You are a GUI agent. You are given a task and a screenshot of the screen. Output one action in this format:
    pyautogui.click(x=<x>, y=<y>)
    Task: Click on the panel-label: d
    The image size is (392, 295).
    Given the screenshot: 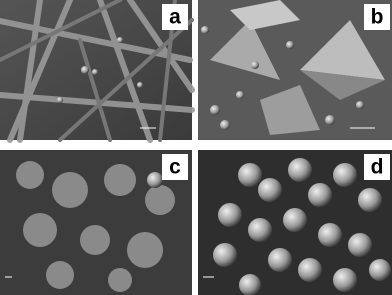 What is the action you would take?
    pyautogui.click(x=377, y=167)
    